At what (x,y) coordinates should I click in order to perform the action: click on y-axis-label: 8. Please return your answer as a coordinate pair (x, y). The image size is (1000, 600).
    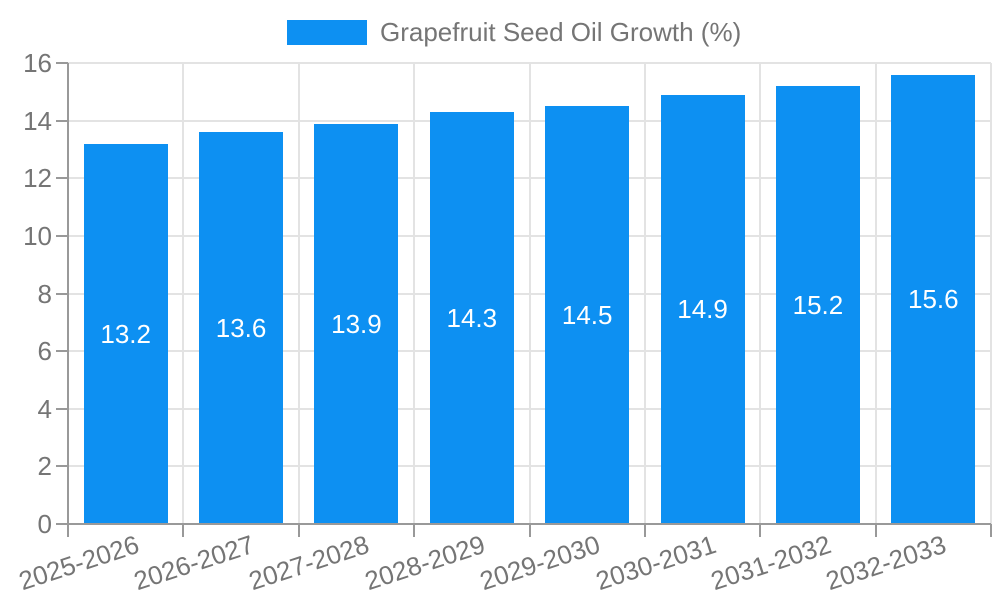
    Looking at the image, I should click on (44, 293).